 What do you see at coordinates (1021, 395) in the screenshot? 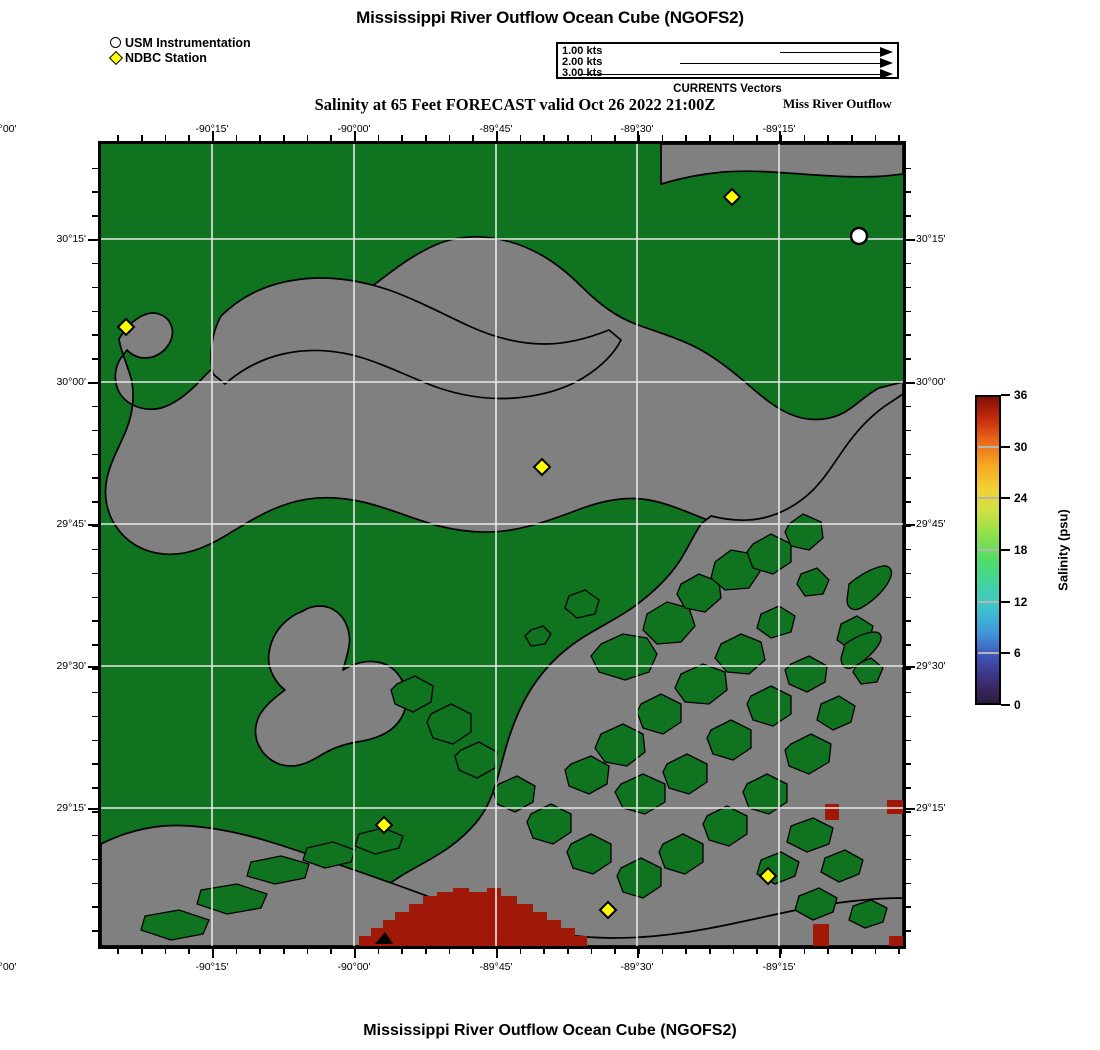
I see `colorbar-tick-label: 36` at bounding box center [1021, 395].